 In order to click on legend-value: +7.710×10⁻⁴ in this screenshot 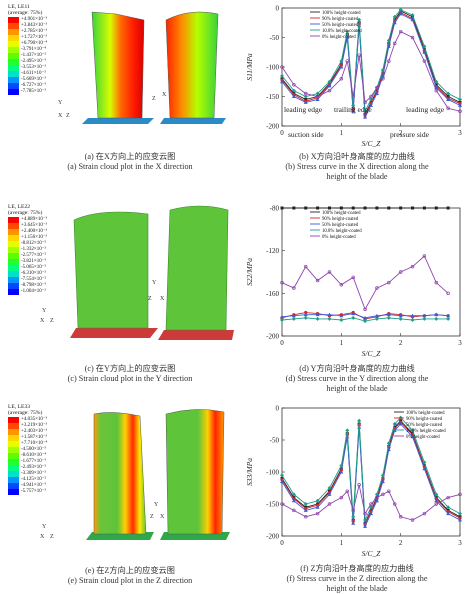, I will do `click(34, 443)`.